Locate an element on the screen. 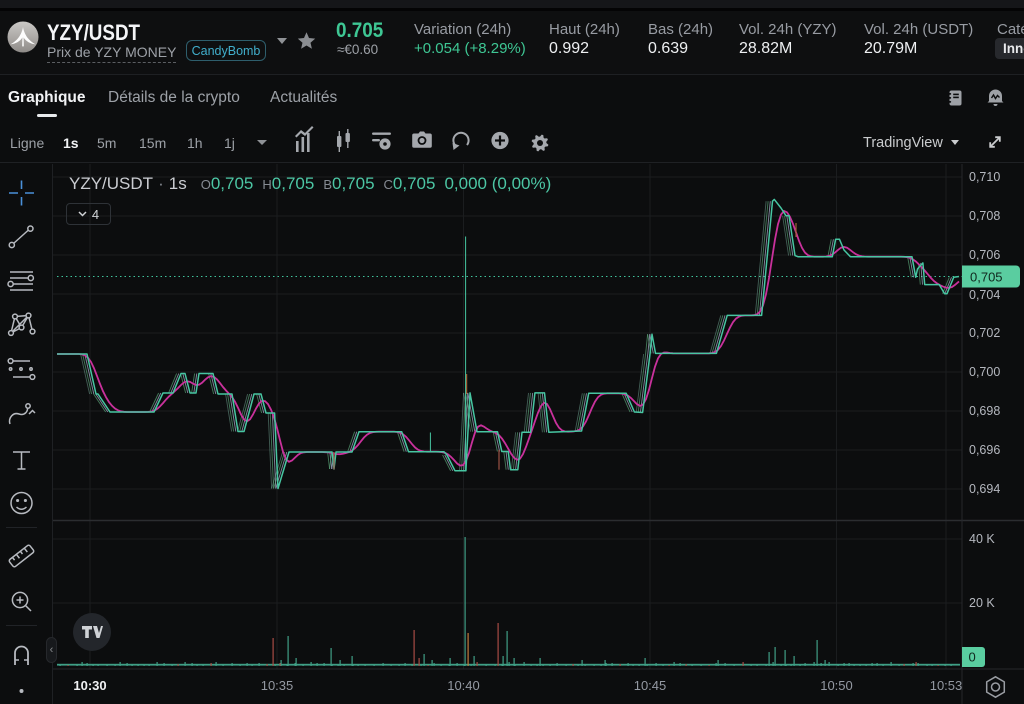 Image resolution: width=1024 pixels, height=704 pixels. svg-text: 10:35 is located at coordinates (277, 685).